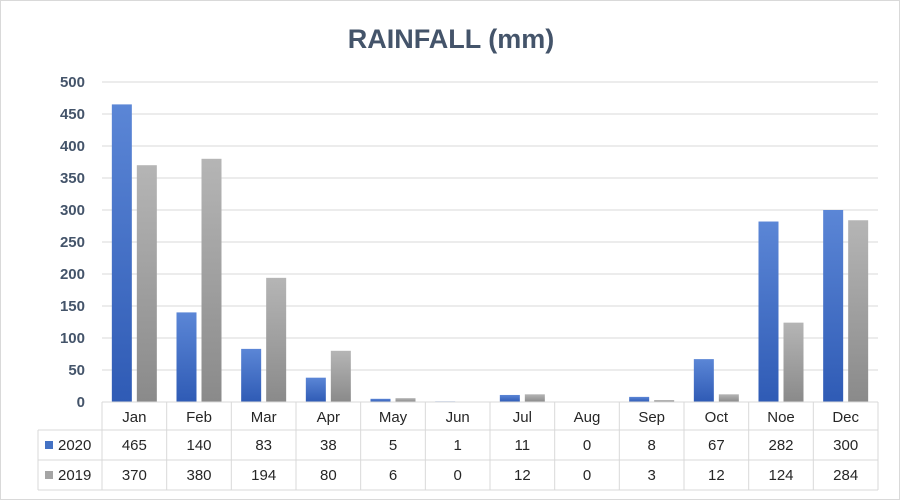  Describe the element at coordinates (134, 445) in the screenshot. I see `data-label: 465` at that location.